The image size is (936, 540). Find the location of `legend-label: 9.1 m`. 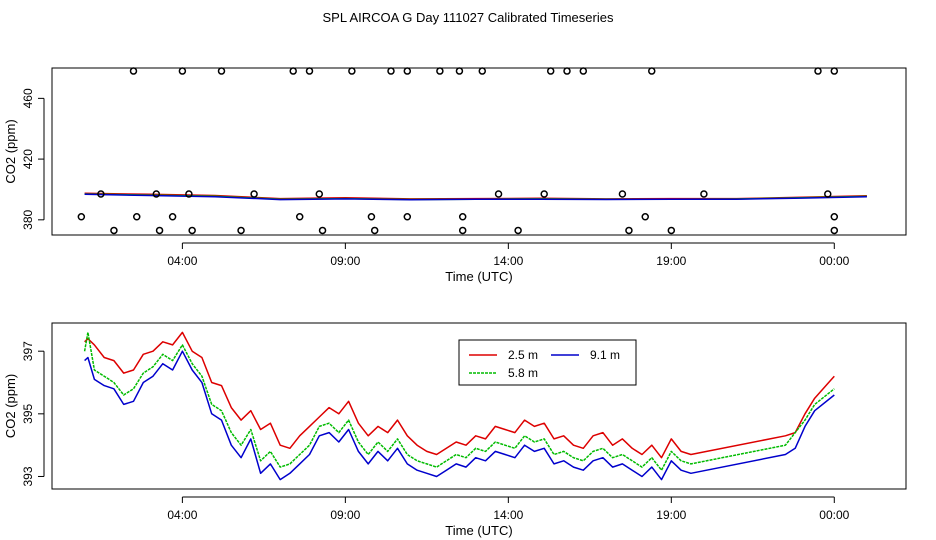

legend-label: 9.1 m is located at coordinates (605, 355).